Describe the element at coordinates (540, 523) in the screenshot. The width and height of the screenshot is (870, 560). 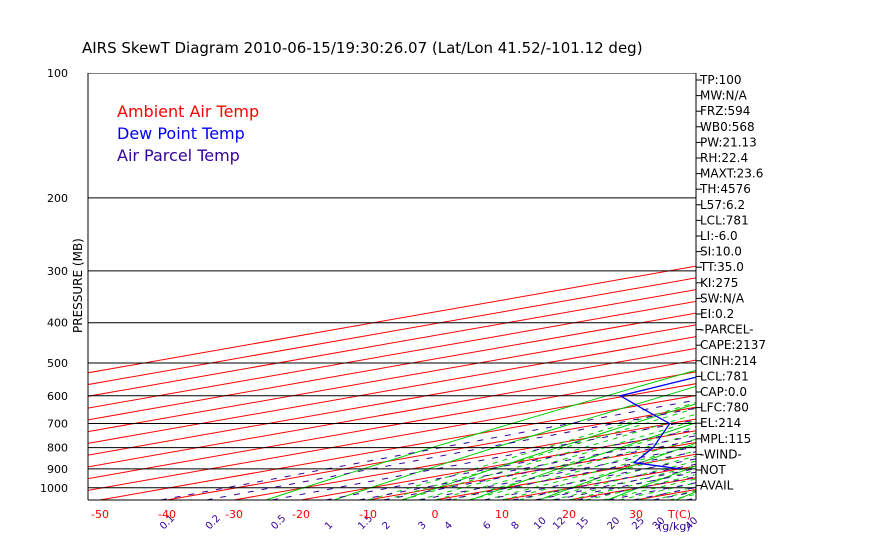
I see `mixing-ratio-tick-label: 10` at that location.